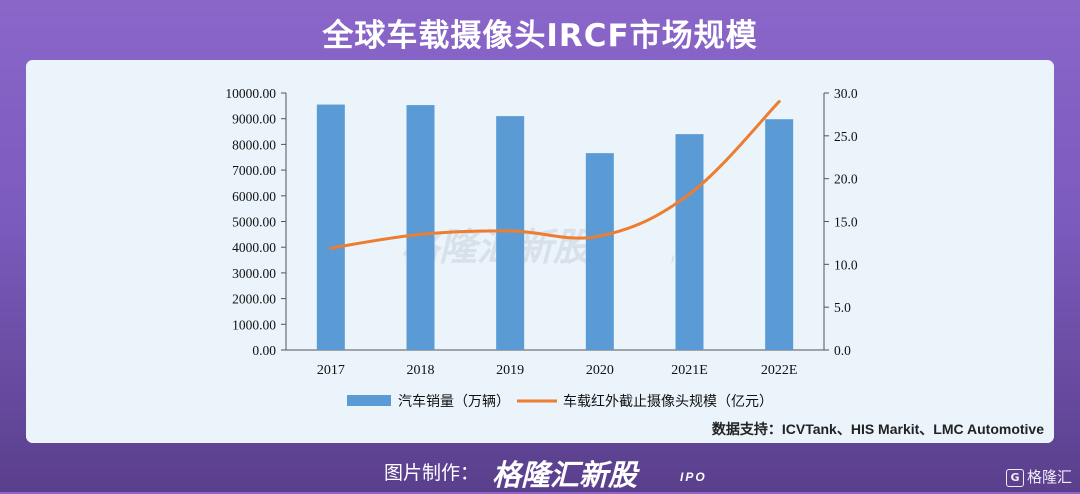  Describe the element at coordinates (432, 473) in the screenshot. I see `credit-label: 图片制作：` at that location.